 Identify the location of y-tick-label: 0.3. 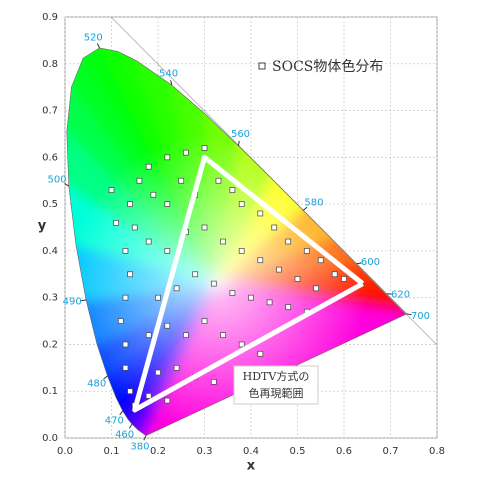
(50, 298).